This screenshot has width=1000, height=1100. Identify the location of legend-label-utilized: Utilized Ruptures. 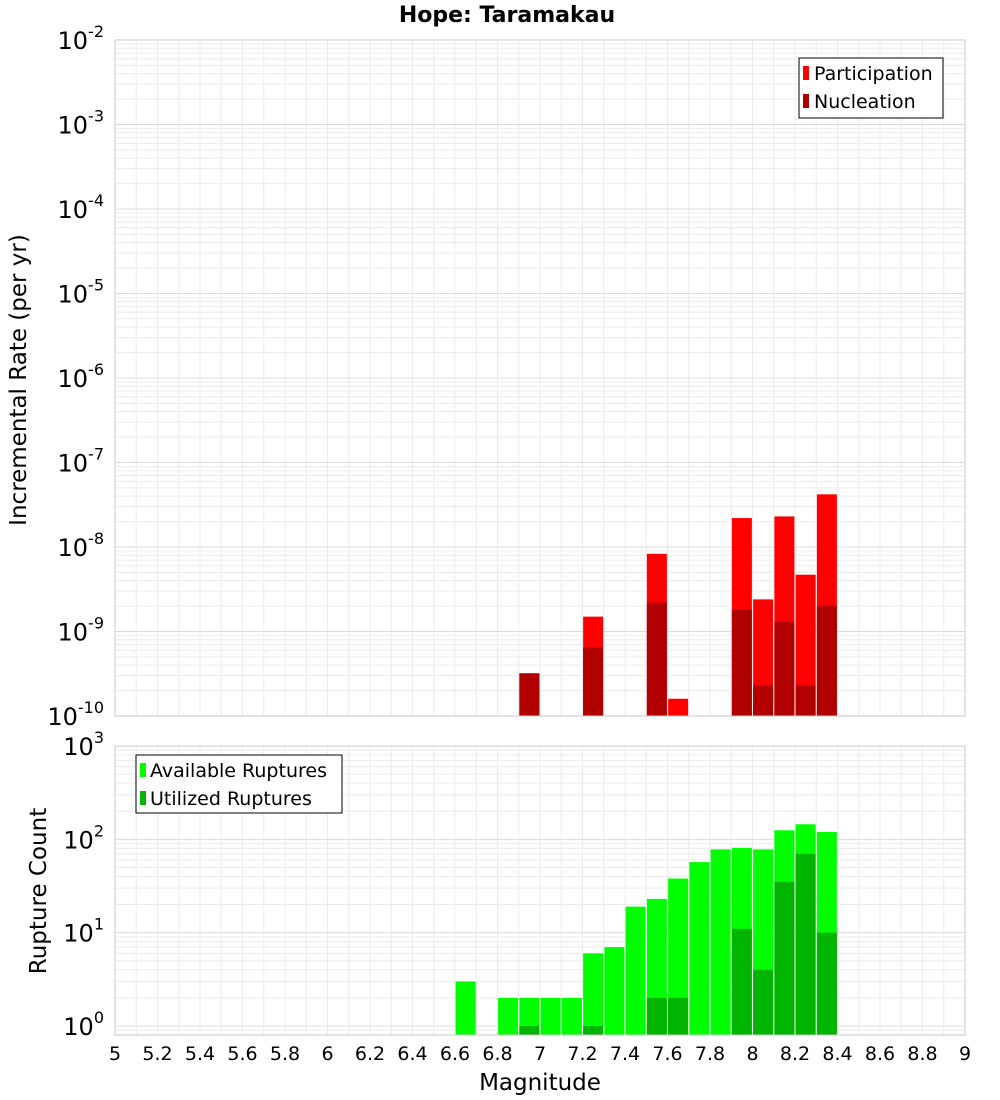
(231, 799).